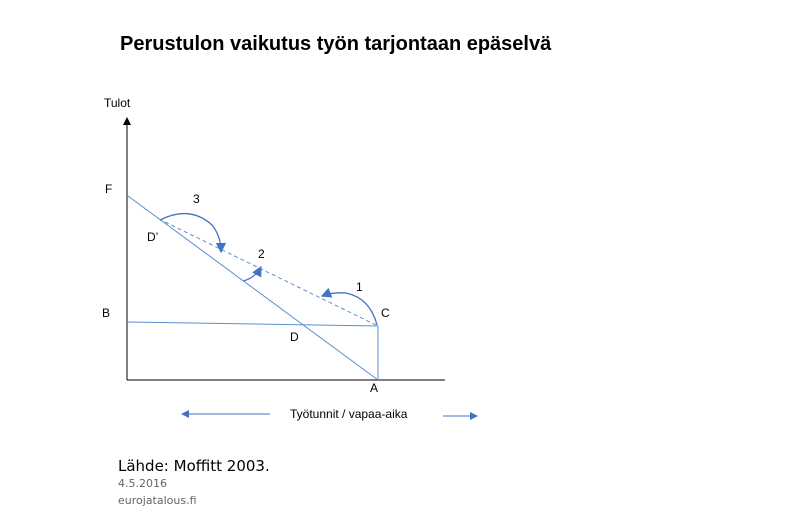  Describe the element at coordinates (142, 483) in the screenshot. I see `date: 4.5.2016` at that location.